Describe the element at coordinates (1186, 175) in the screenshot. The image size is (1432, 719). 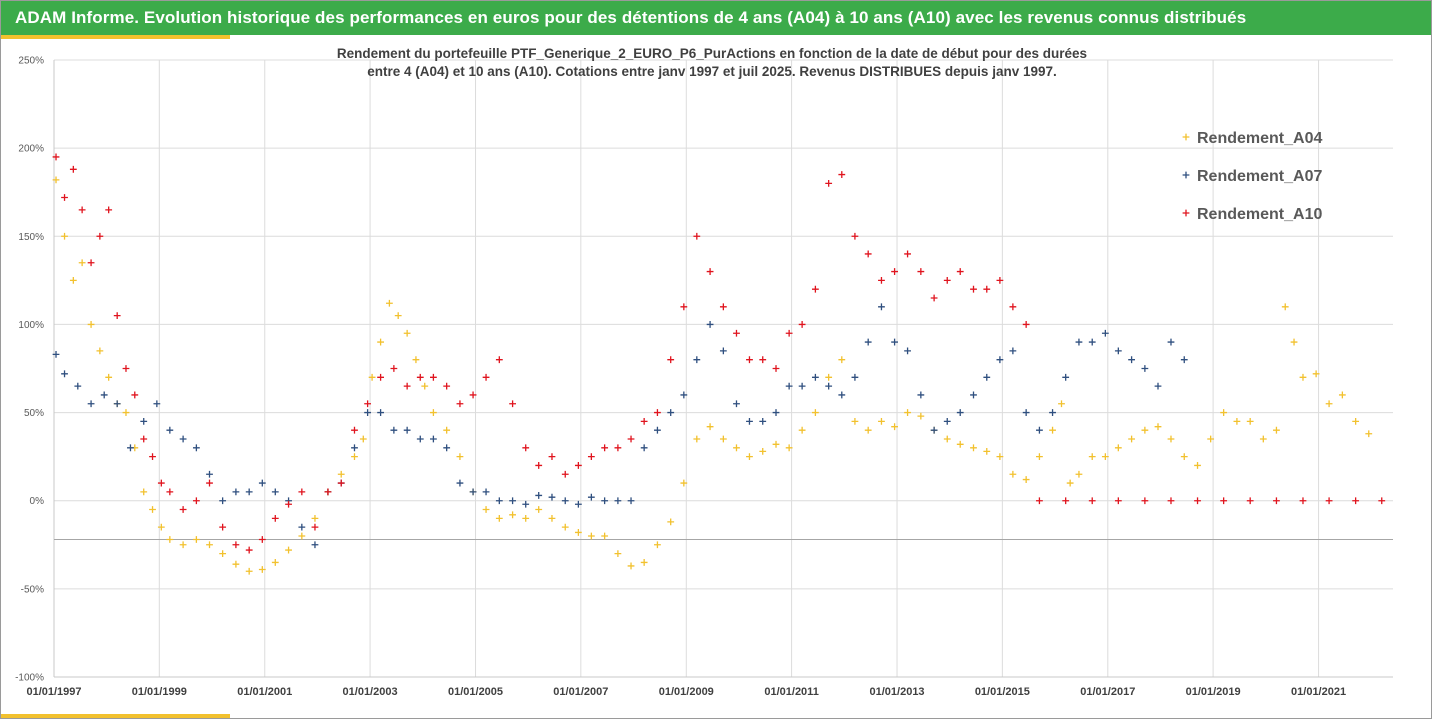
I see `legend-marker-Rendement_A07` at that location.